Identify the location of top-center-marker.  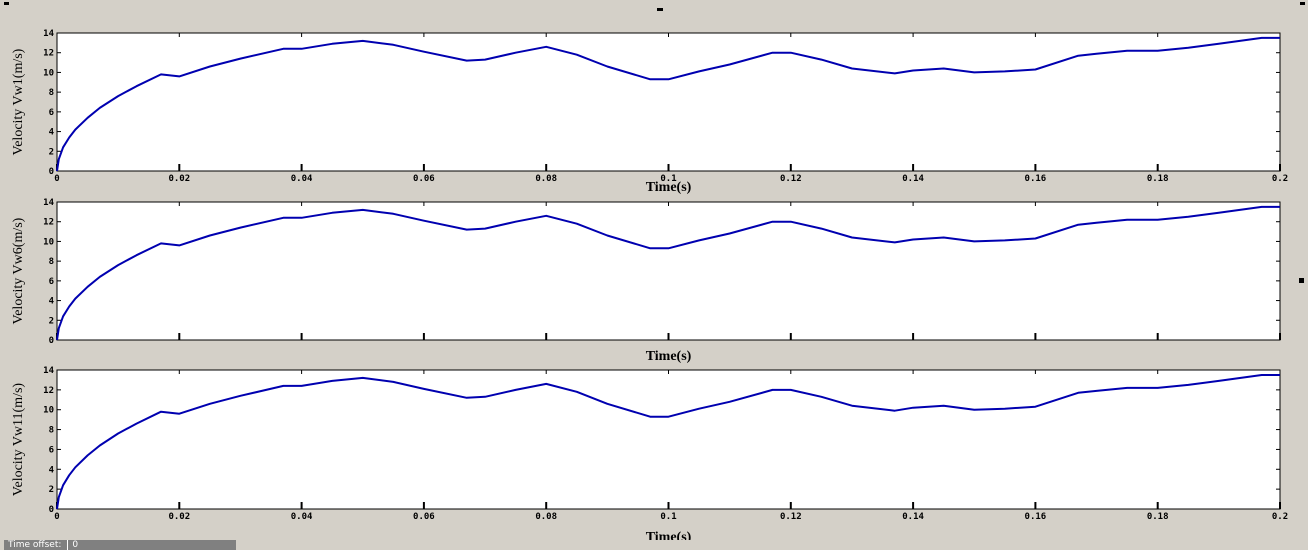
(660, 9).